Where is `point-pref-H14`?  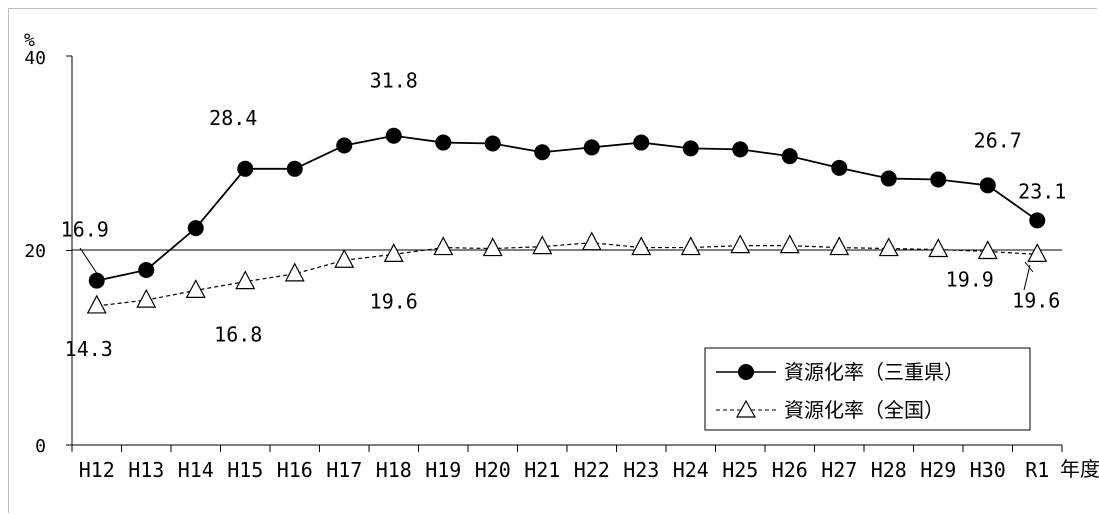
point-pref-H14 is located at coordinates (195, 228).